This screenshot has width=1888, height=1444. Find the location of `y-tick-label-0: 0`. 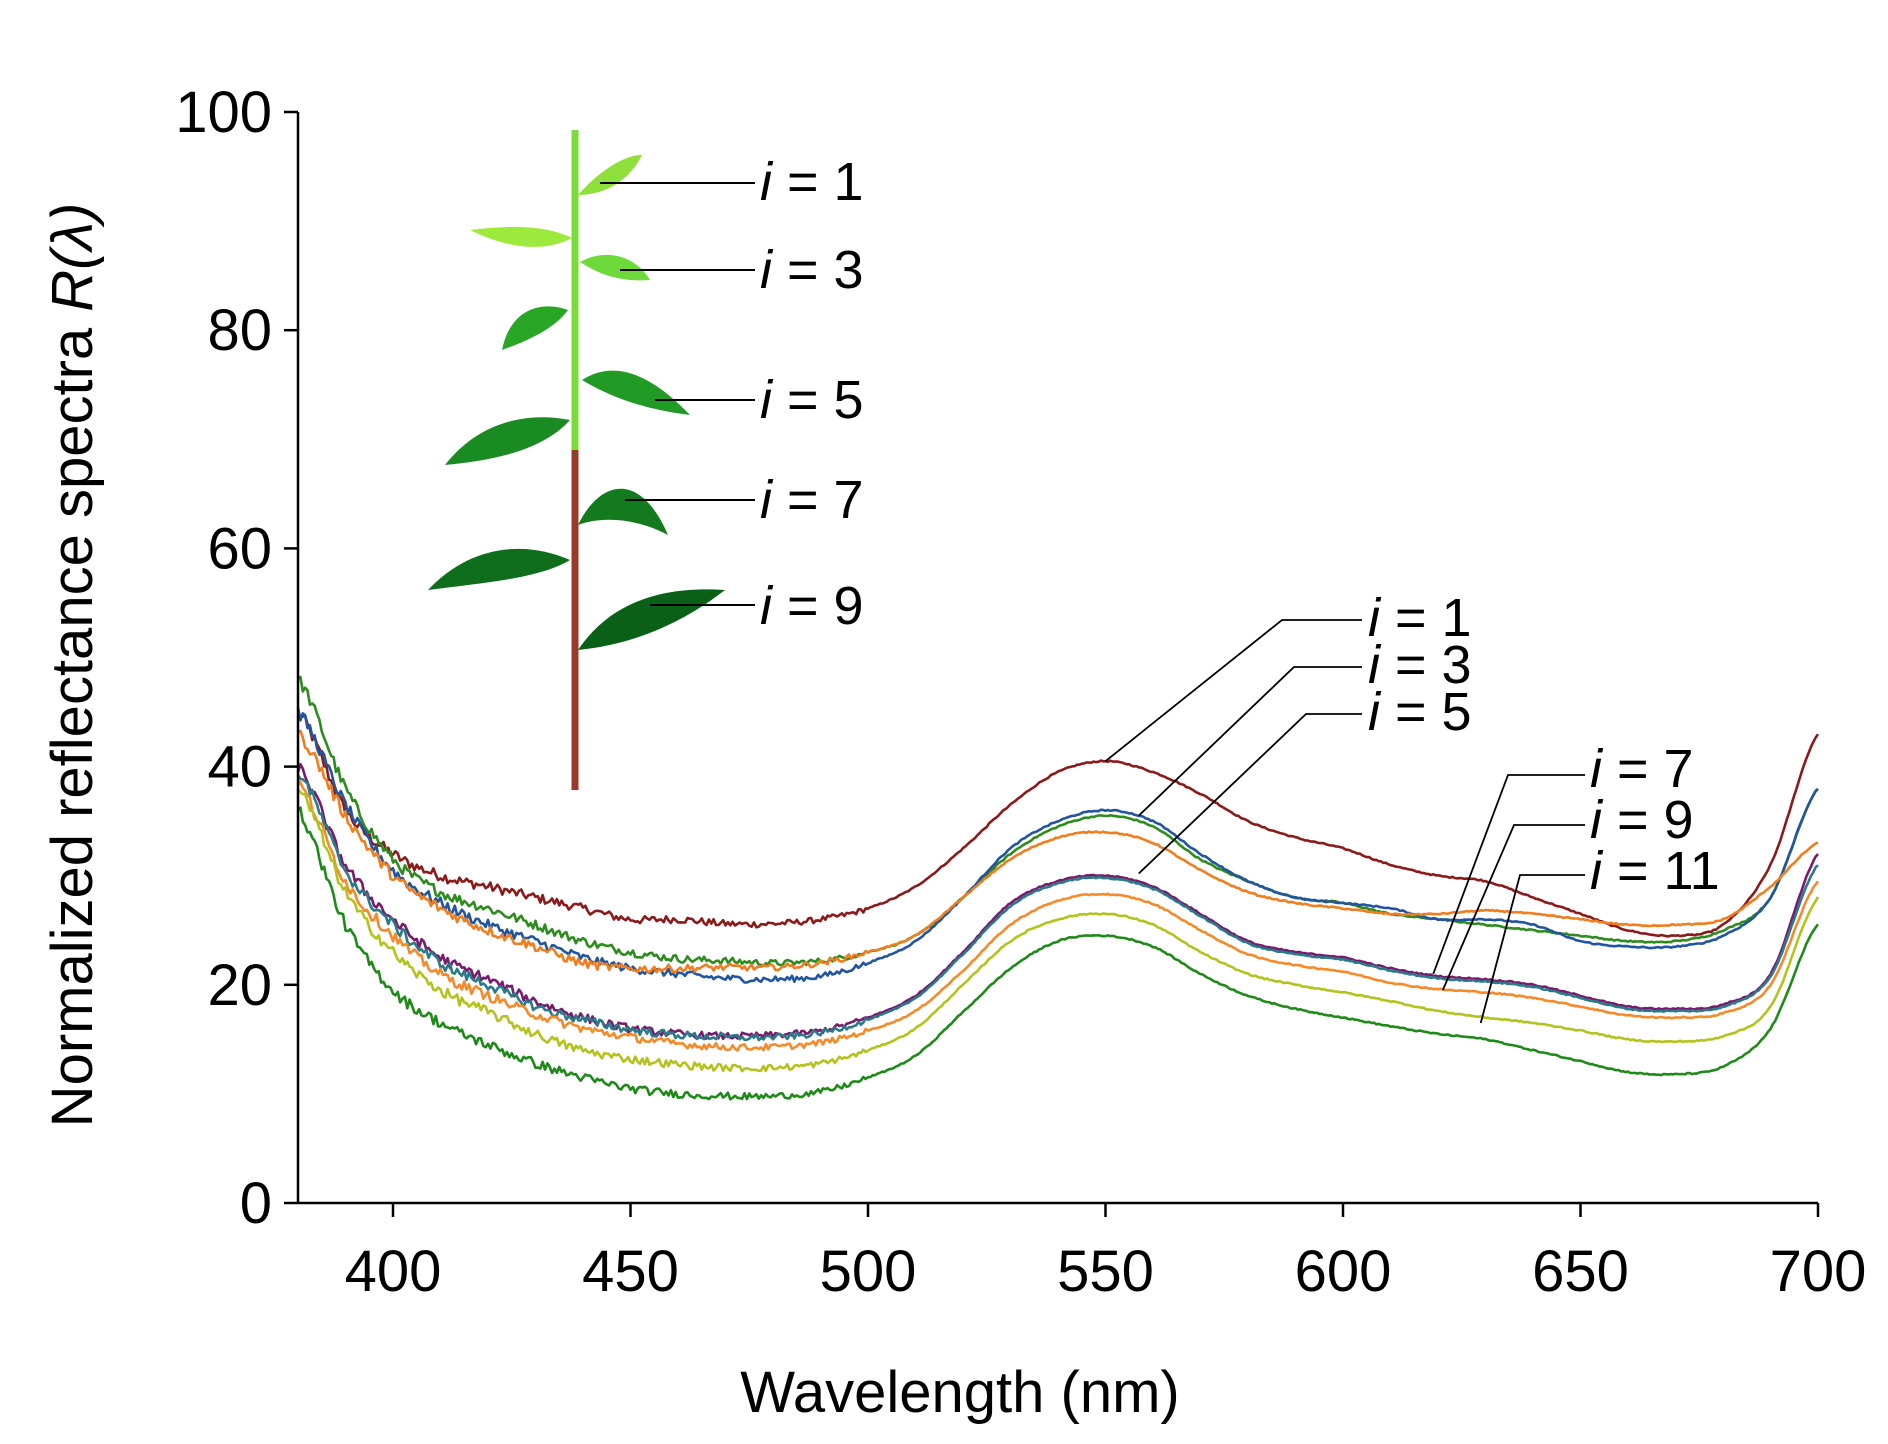

y-tick-label-0: 0 is located at coordinates (256, 1203).